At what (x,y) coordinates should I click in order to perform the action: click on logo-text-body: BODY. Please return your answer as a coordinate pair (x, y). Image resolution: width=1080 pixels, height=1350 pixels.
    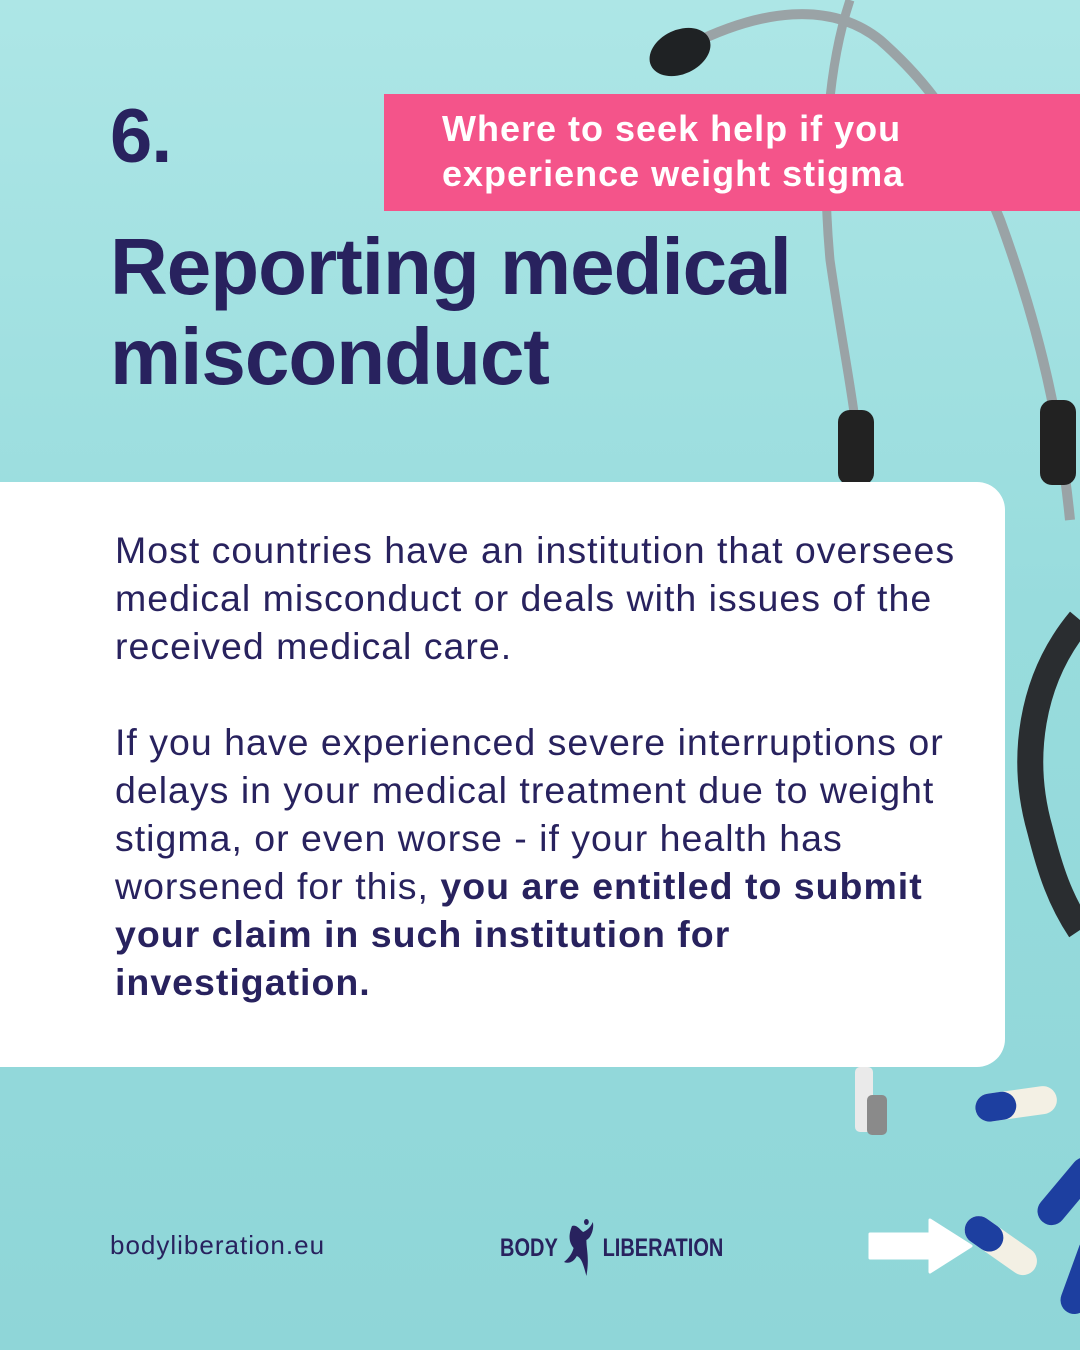
    Looking at the image, I should click on (529, 1247).